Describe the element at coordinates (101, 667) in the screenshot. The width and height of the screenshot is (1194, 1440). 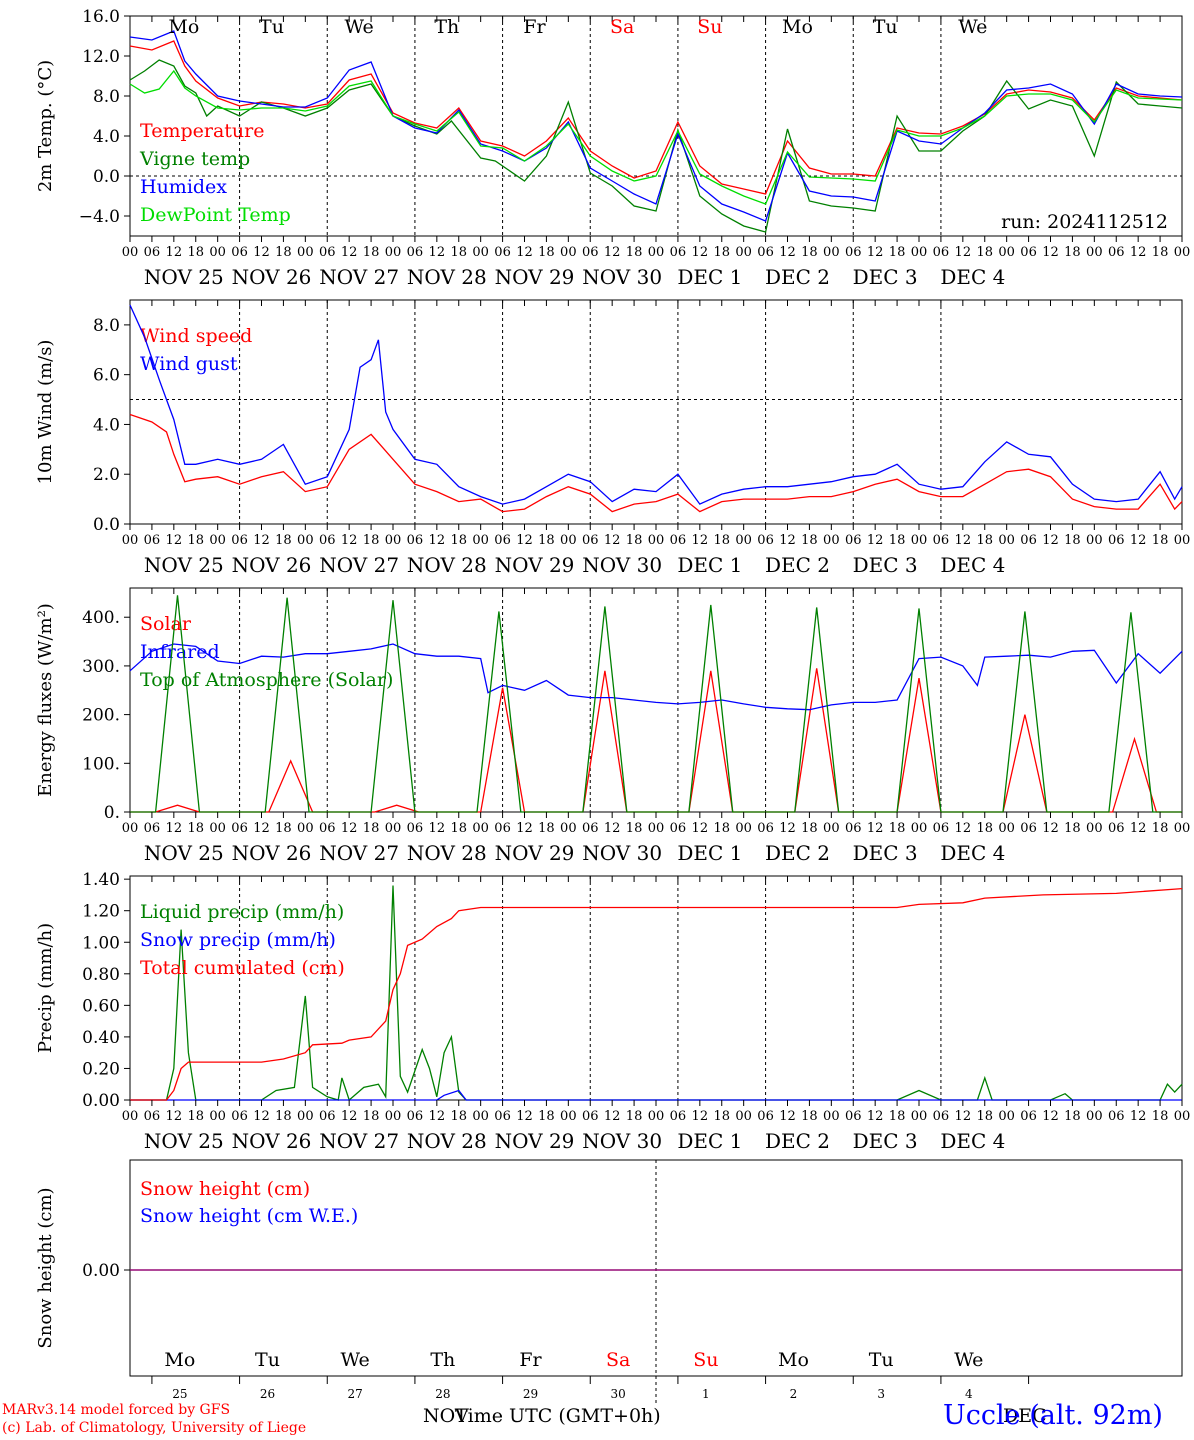
I see `y-tick-label: 300.` at that location.